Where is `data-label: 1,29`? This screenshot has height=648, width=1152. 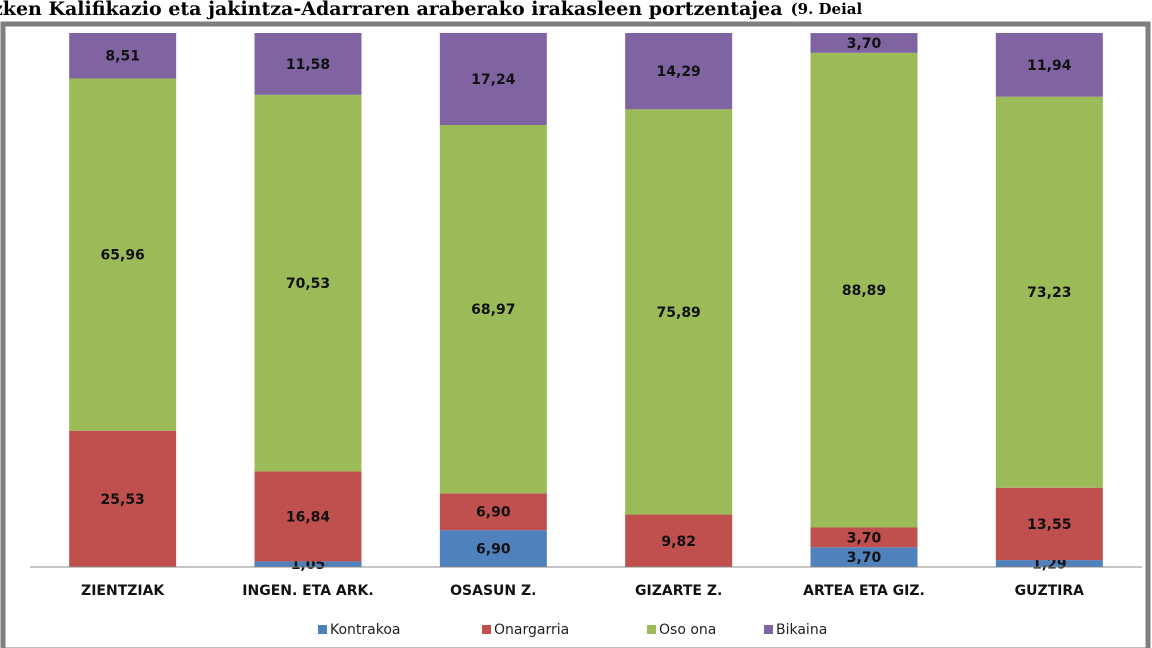 data-label: 1,29 is located at coordinates (1049, 565).